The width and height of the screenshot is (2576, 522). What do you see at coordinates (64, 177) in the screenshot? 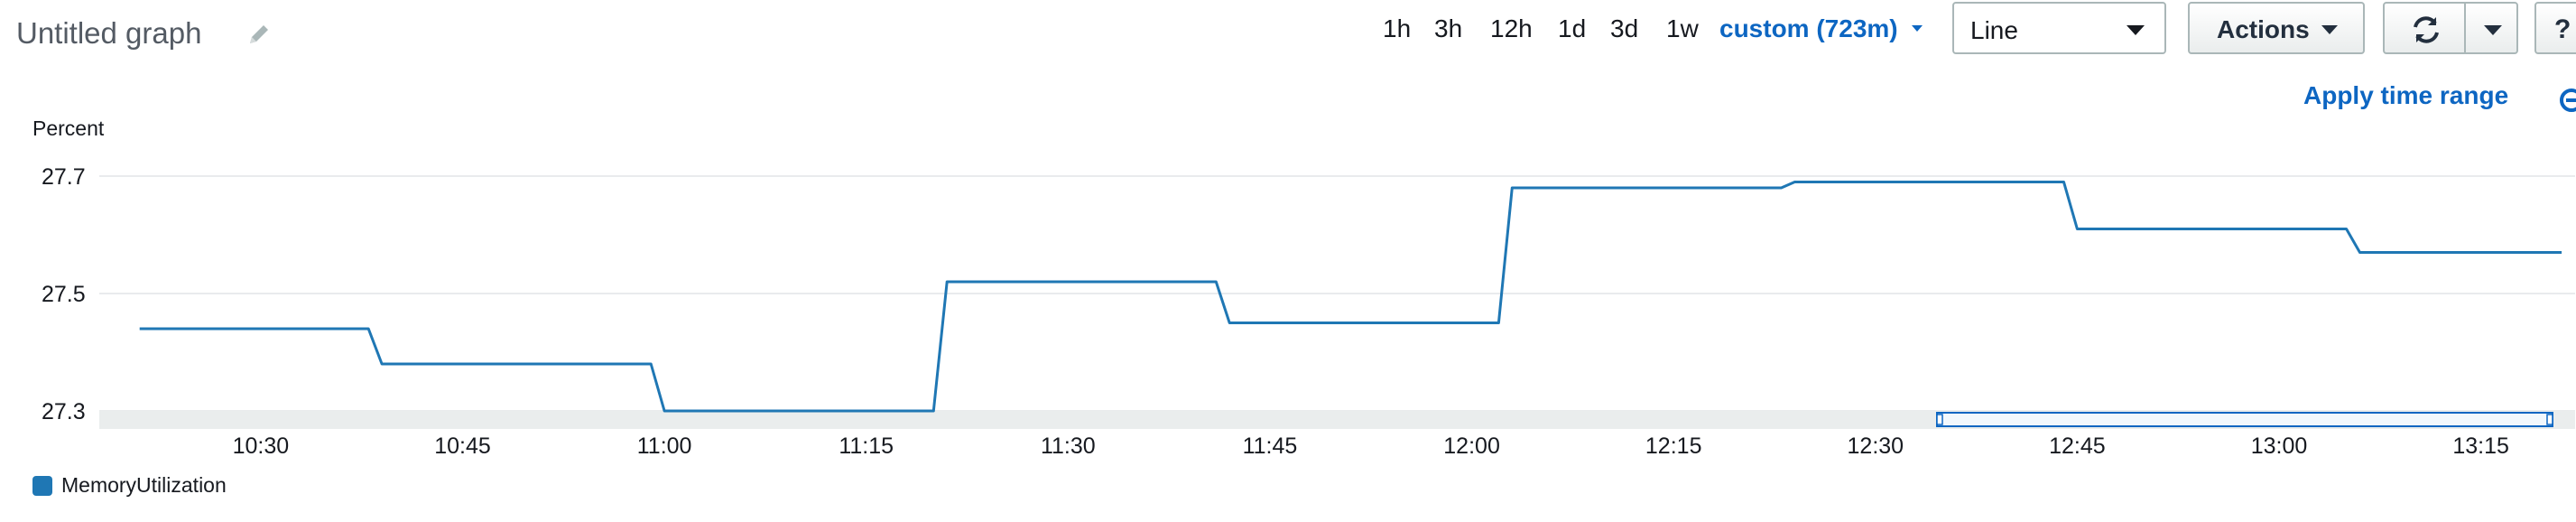
I see `y-tick-label: 27.7` at bounding box center [64, 177].